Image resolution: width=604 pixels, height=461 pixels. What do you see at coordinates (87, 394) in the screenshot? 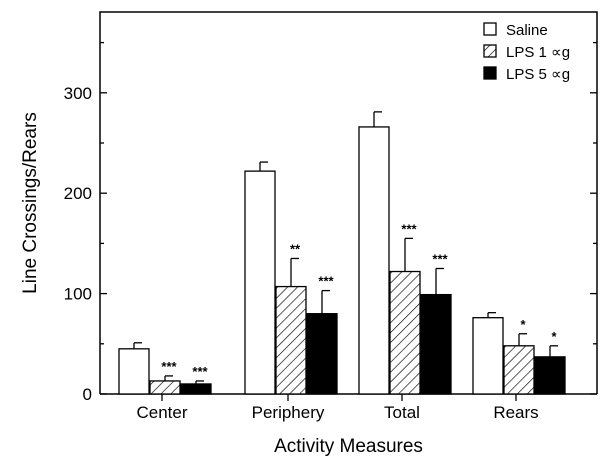
I see `y-tick-label: 0` at bounding box center [87, 394].